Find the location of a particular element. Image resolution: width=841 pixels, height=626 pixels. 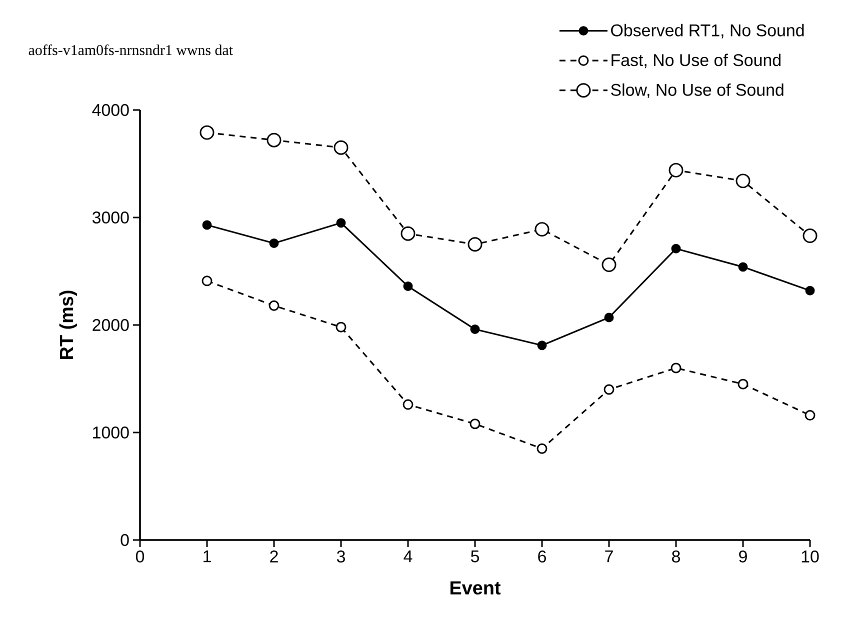

y-tick-label: 3000 is located at coordinates (110, 217).